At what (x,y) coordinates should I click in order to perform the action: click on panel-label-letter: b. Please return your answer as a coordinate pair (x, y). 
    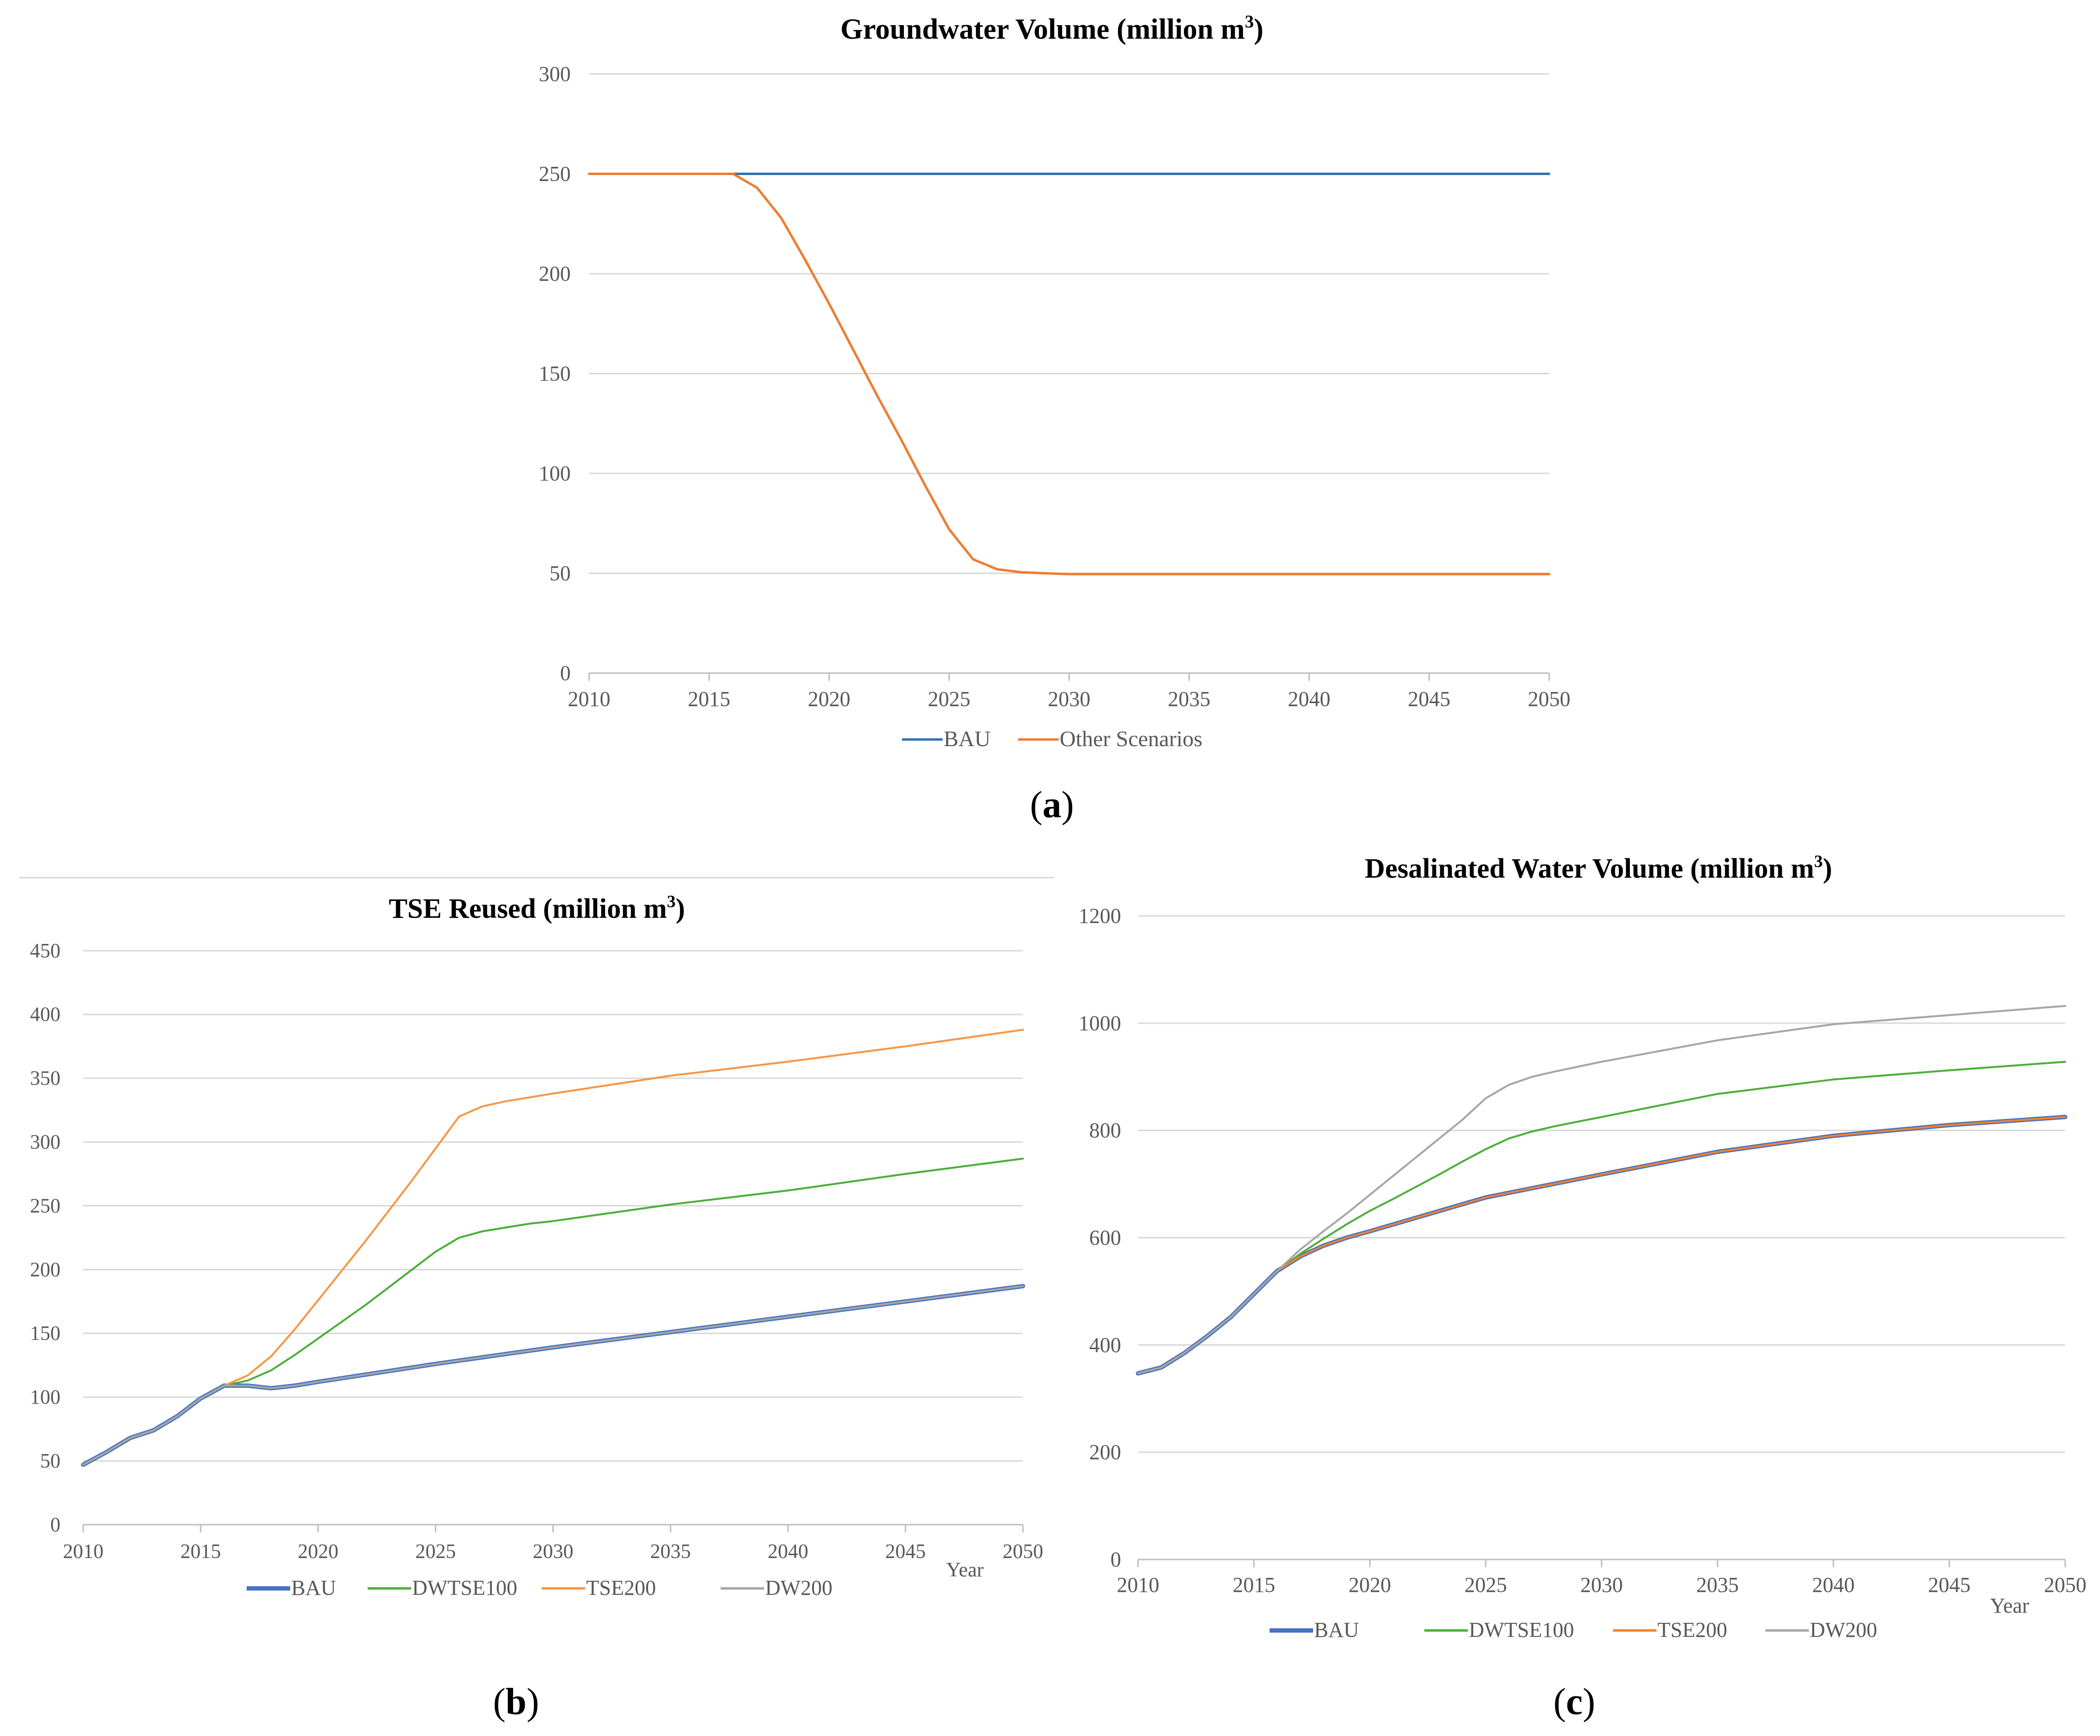
    Looking at the image, I should click on (515, 1701).